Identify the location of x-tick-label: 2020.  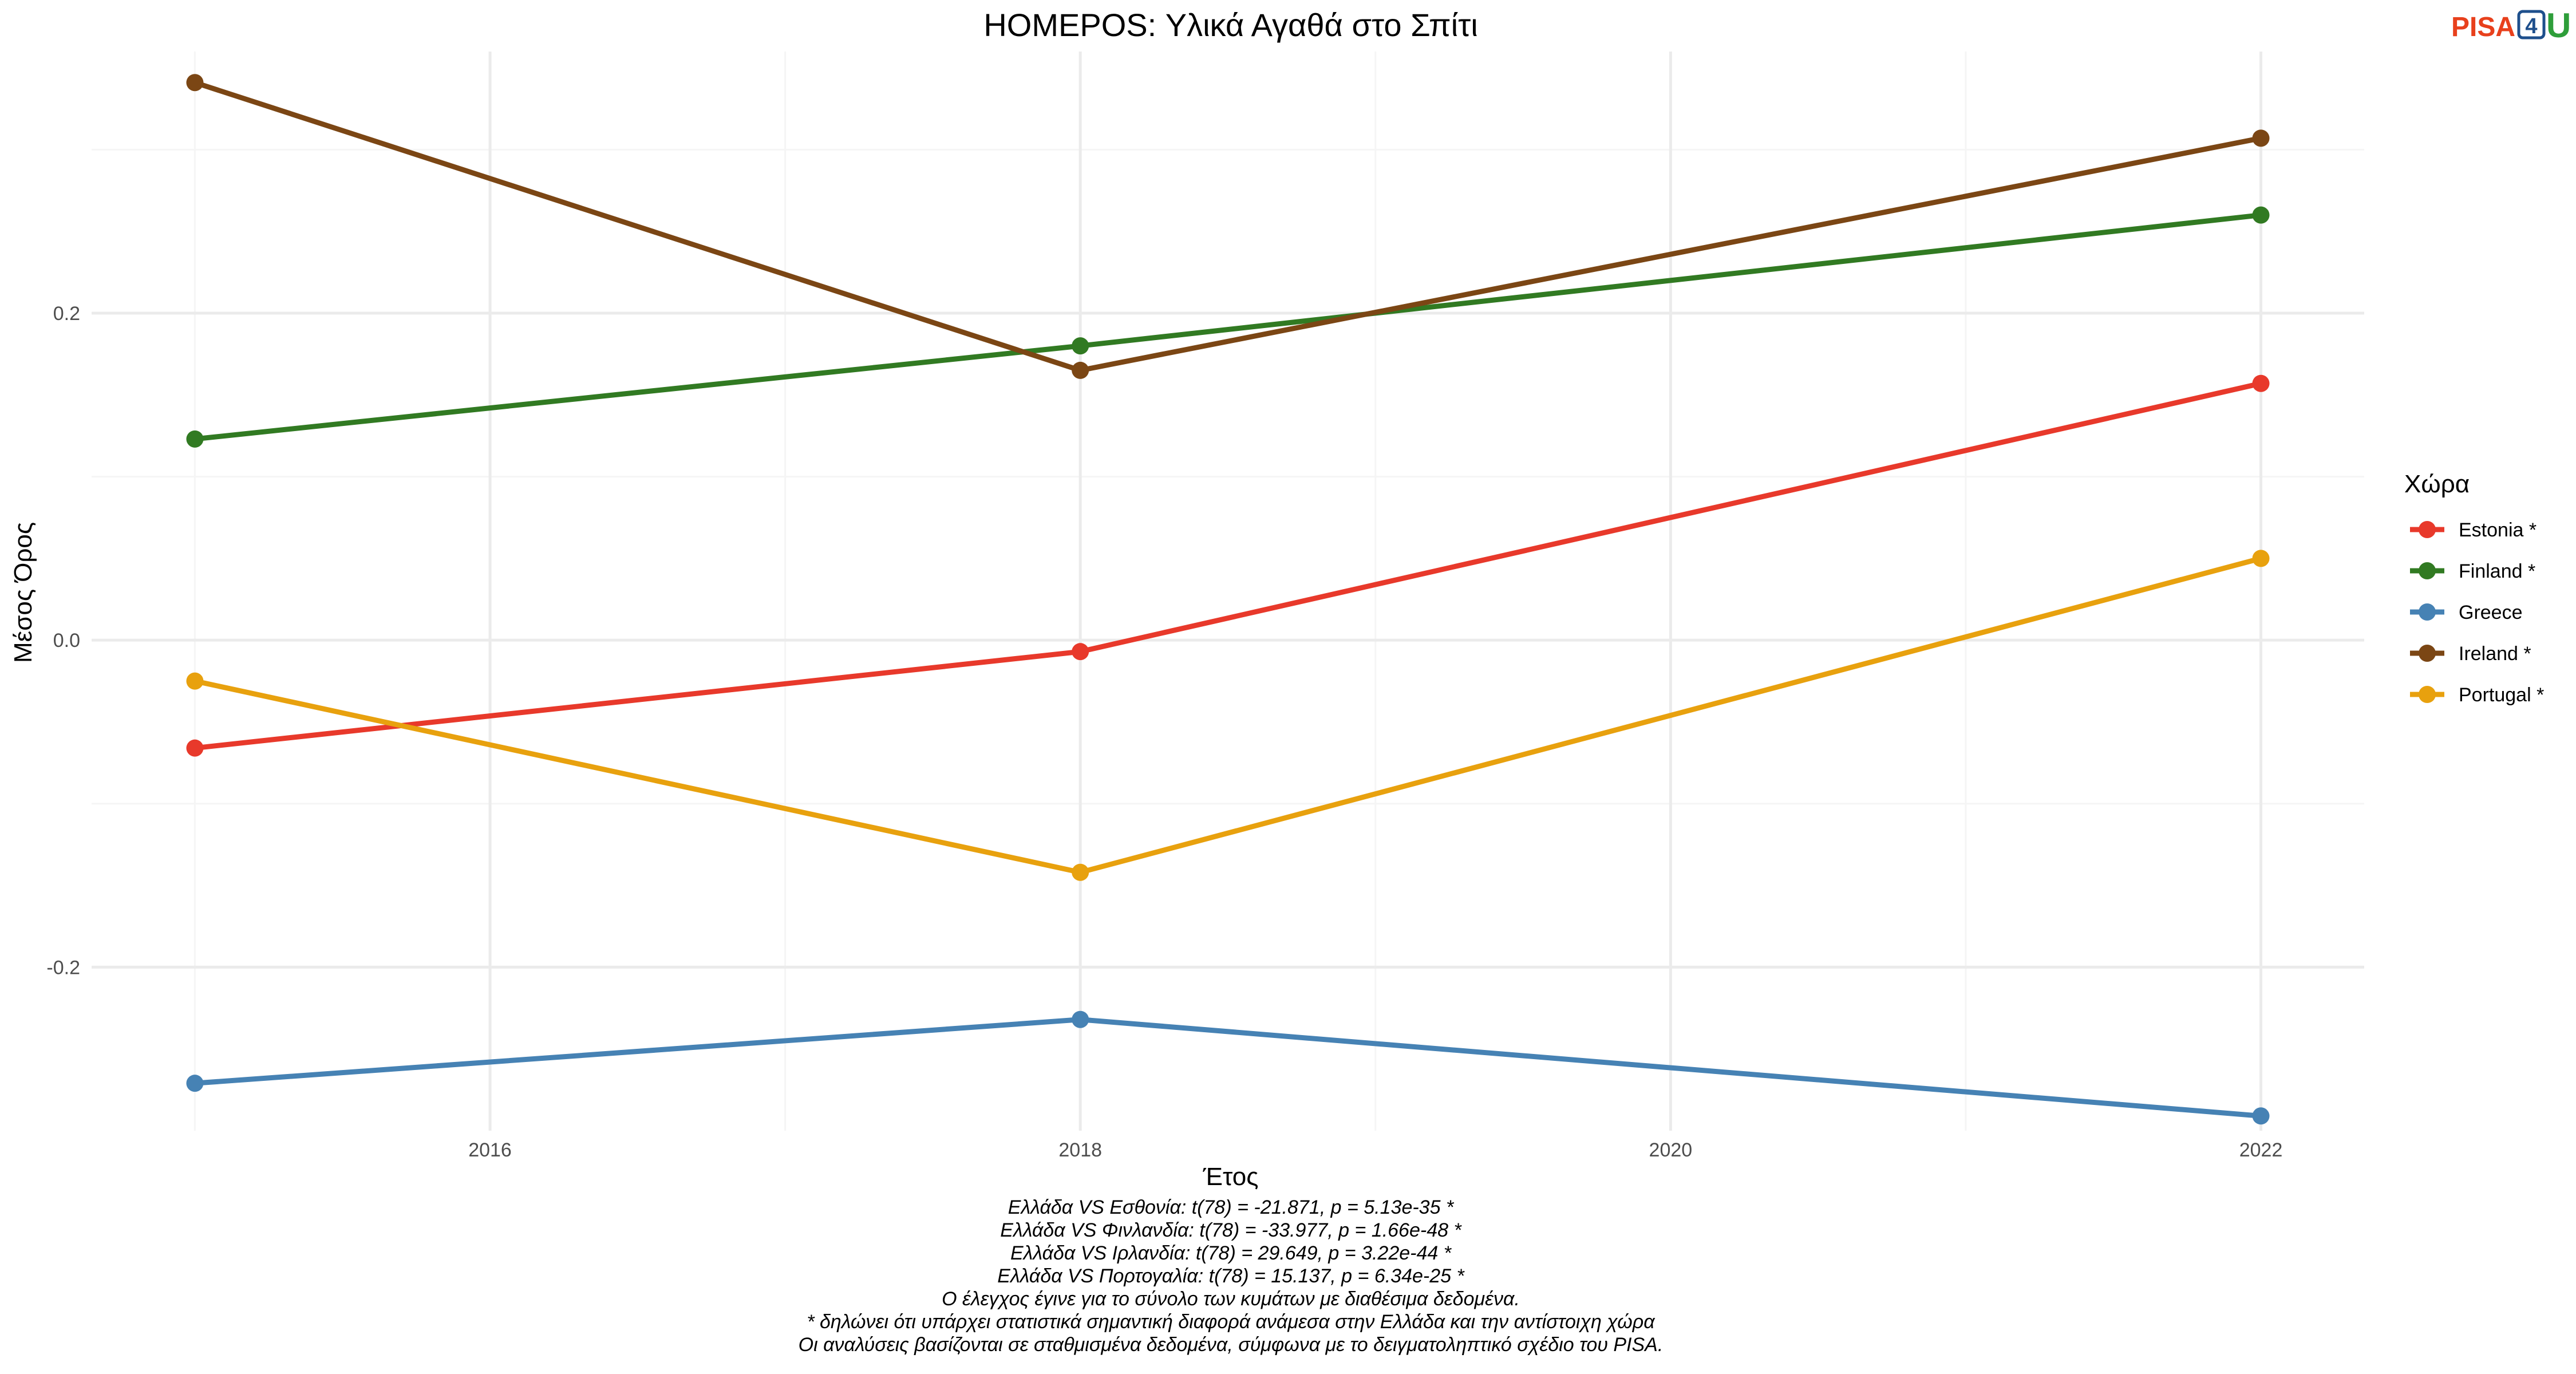
(1671, 1150).